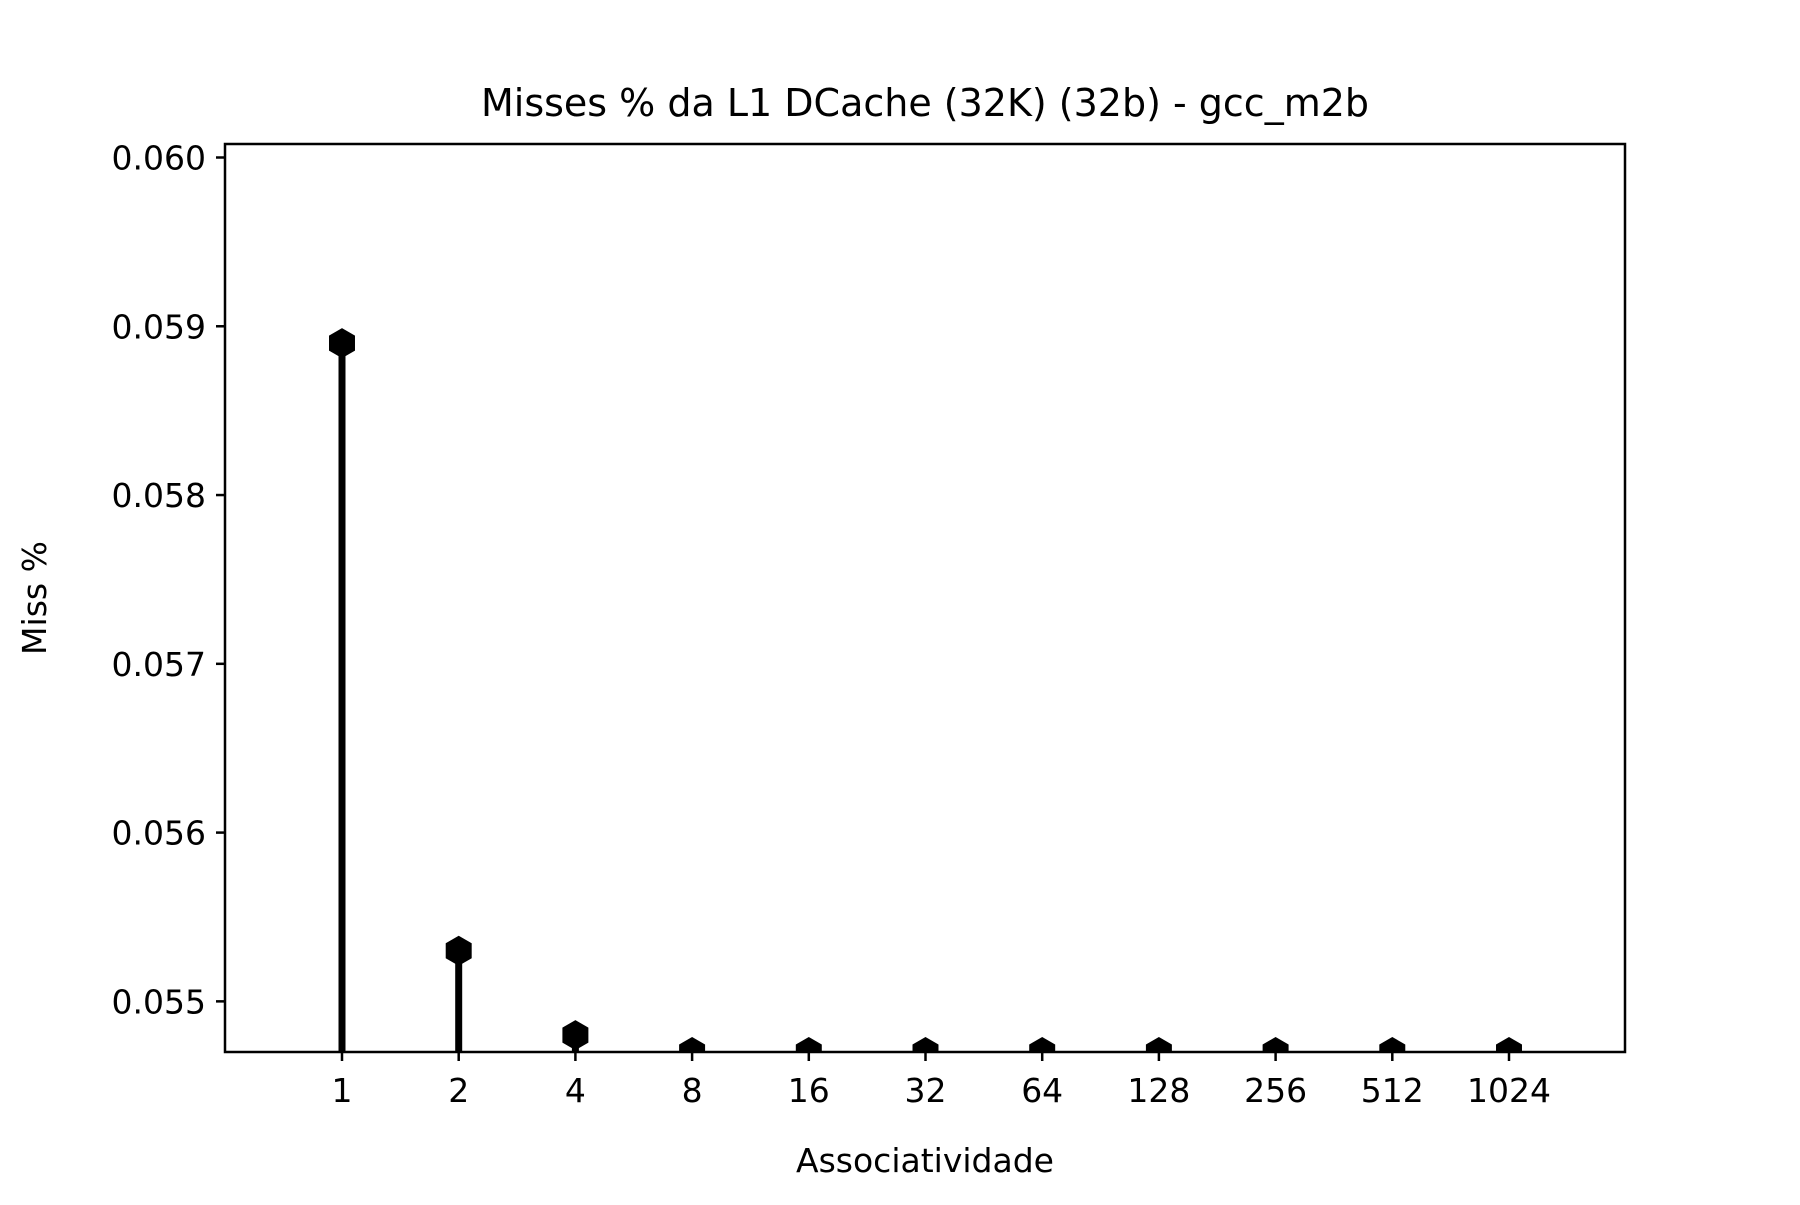 This screenshot has width=1800, height=1205. What do you see at coordinates (458, 1090) in the screenshot?
I see `x-tick-label: 2` at bounding box center [458, 1090].